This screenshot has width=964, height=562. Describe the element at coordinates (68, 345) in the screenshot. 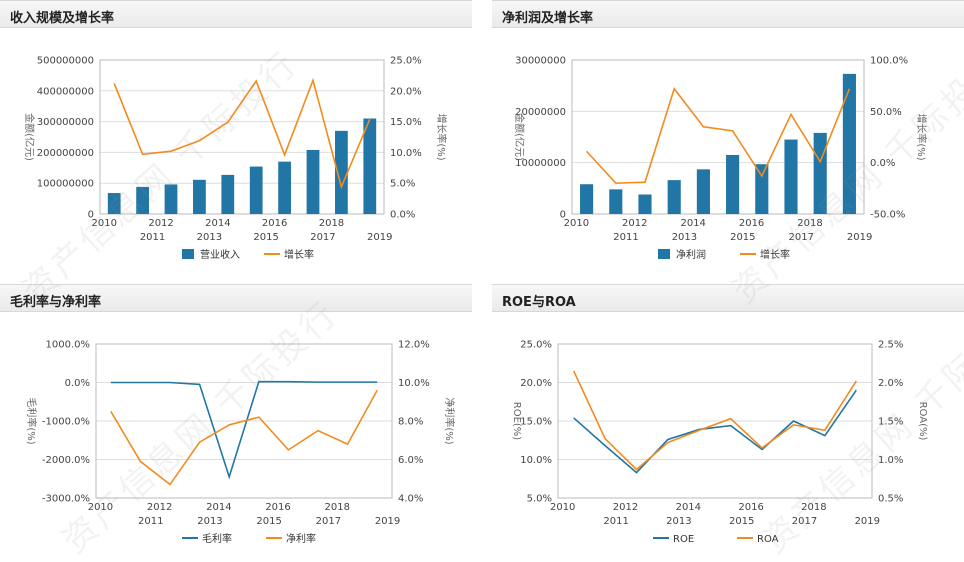

I see `y-left-tick-label: 1000.0%` at that location.